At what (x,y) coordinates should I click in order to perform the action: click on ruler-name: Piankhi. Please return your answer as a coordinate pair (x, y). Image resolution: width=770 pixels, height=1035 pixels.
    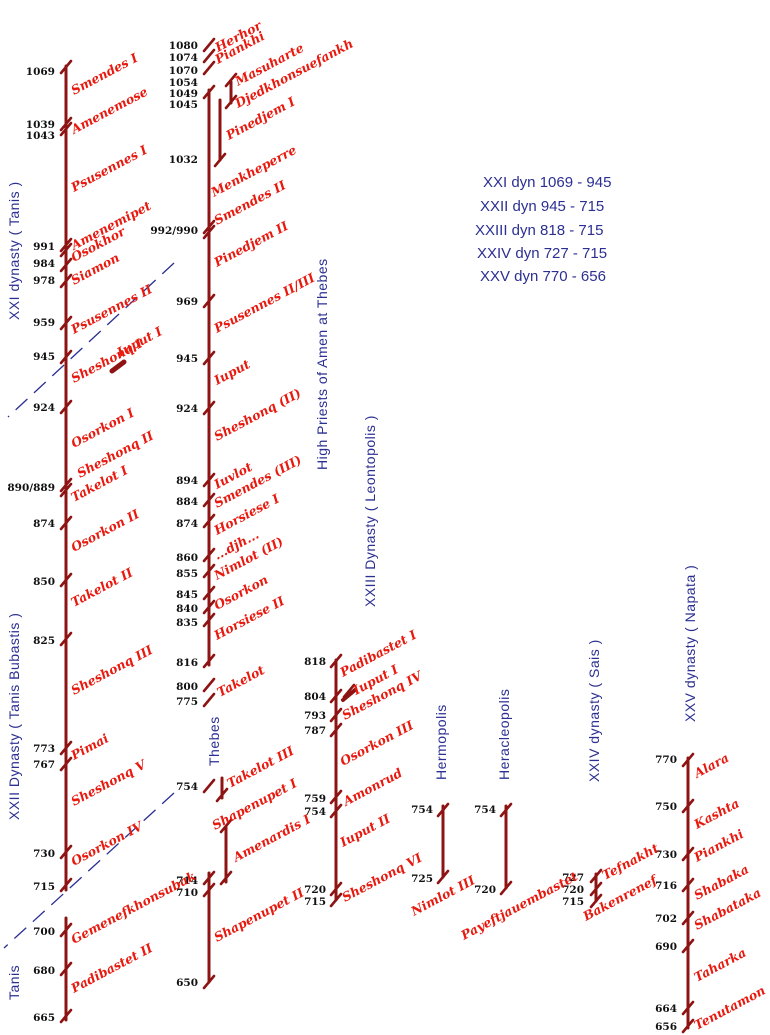
    Looking at the image, I should click on (718, 845).